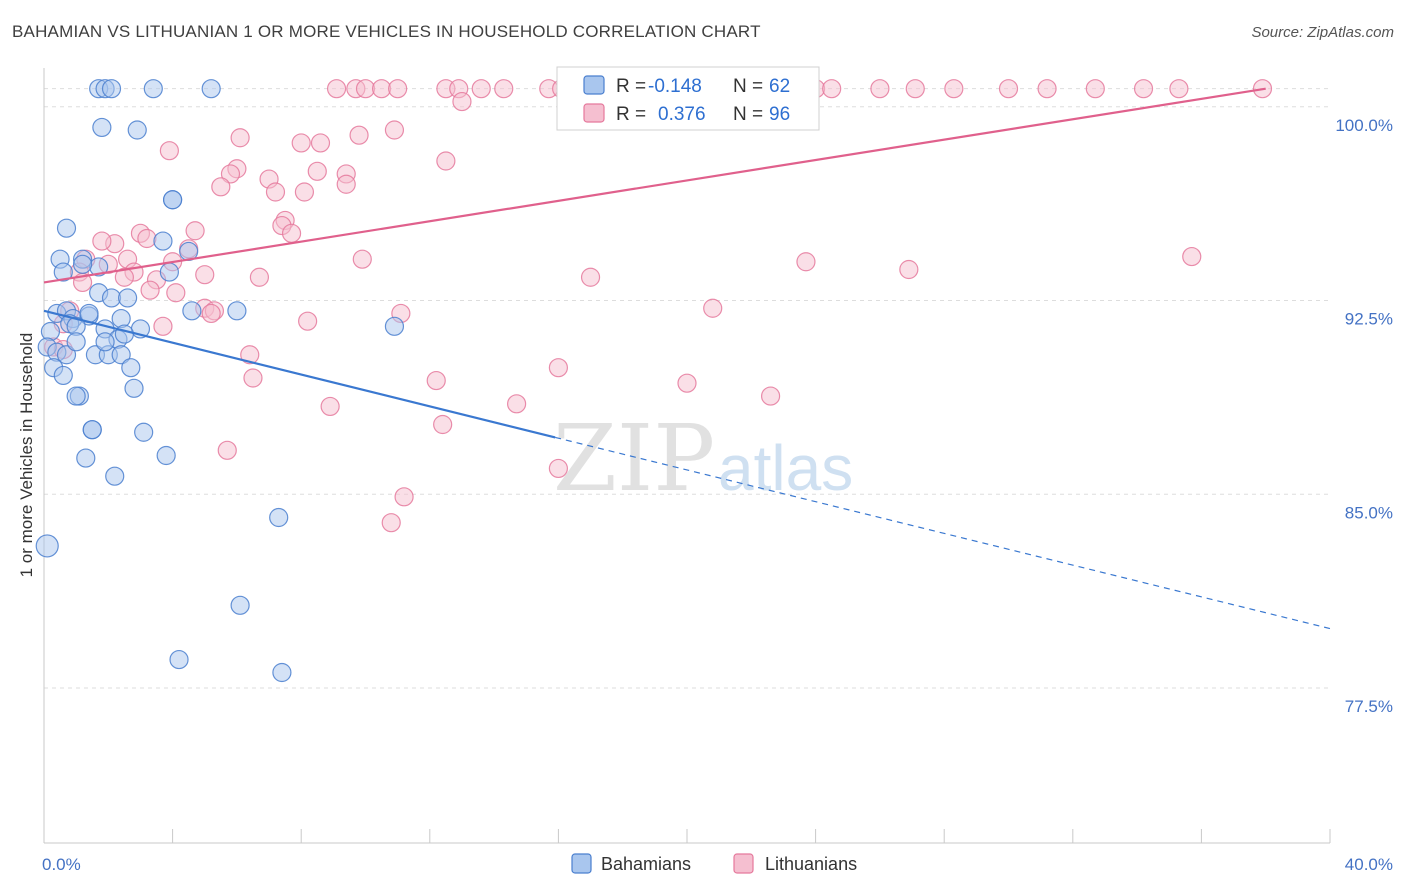  What do you see at coordinates (594, 85) in the screenshot?
I see `stats-blue-swatch` at bounding box center [594, 85].